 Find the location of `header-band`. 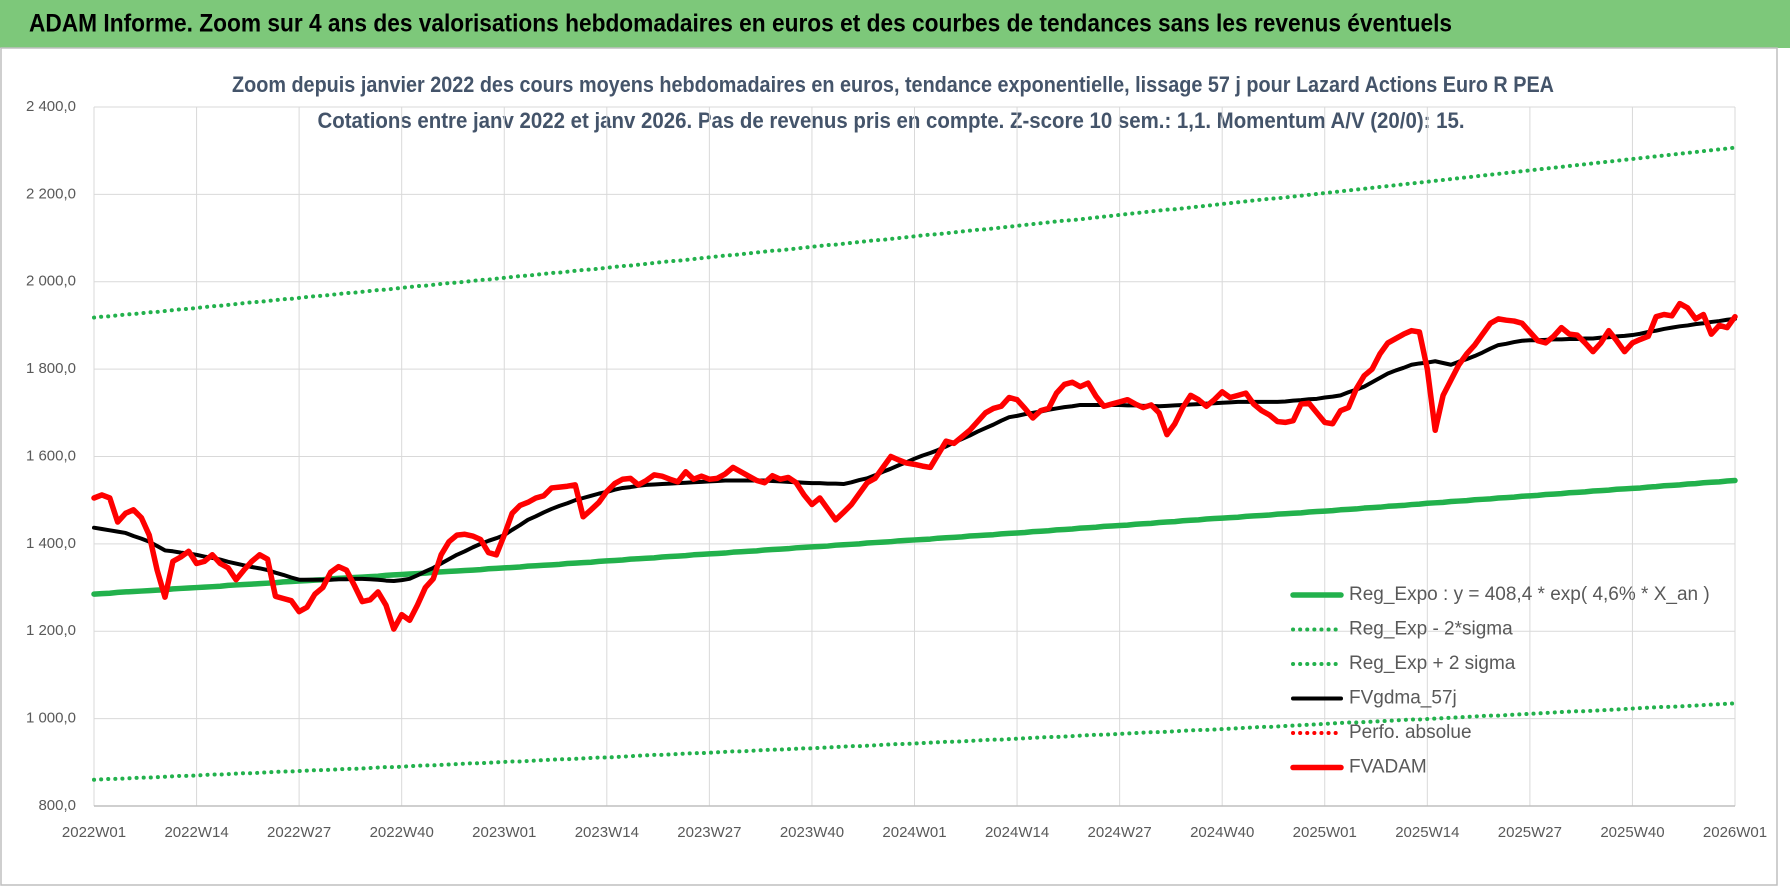

header-band is located at coordinates (895, 24).